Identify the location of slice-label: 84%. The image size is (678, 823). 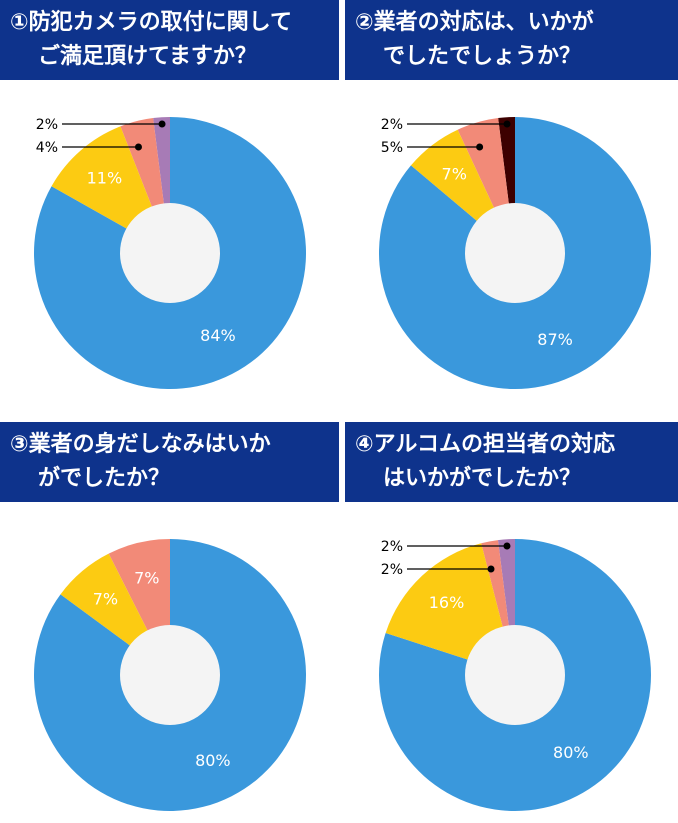
(218, 335).